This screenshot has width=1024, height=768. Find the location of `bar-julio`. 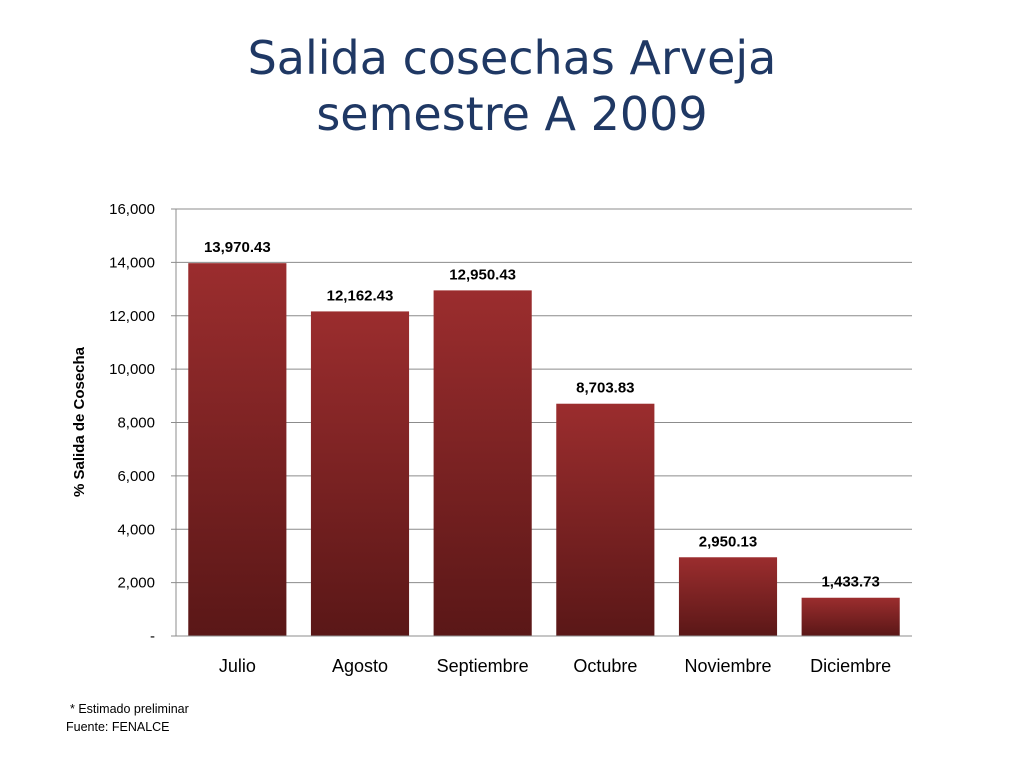

bar-julio is located at coordinates (237, 449).